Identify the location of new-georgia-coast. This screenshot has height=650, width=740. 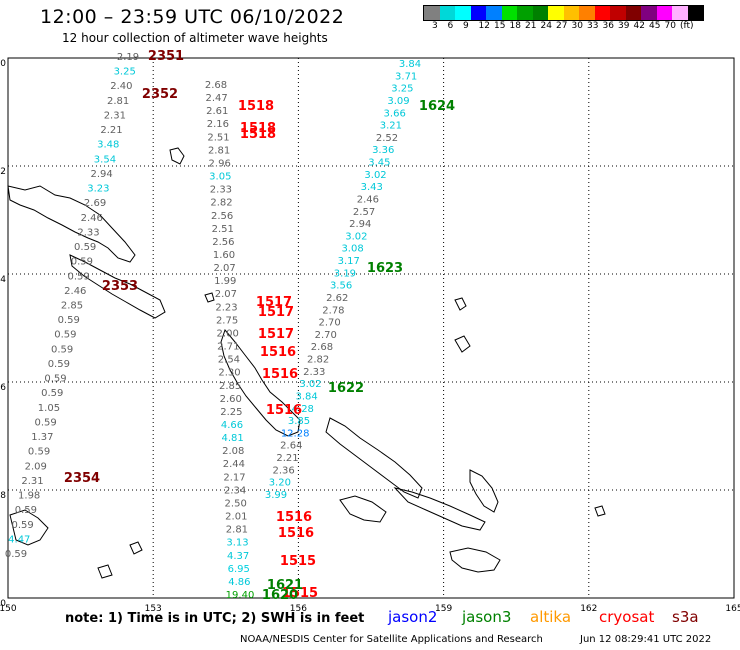
(363, 509).